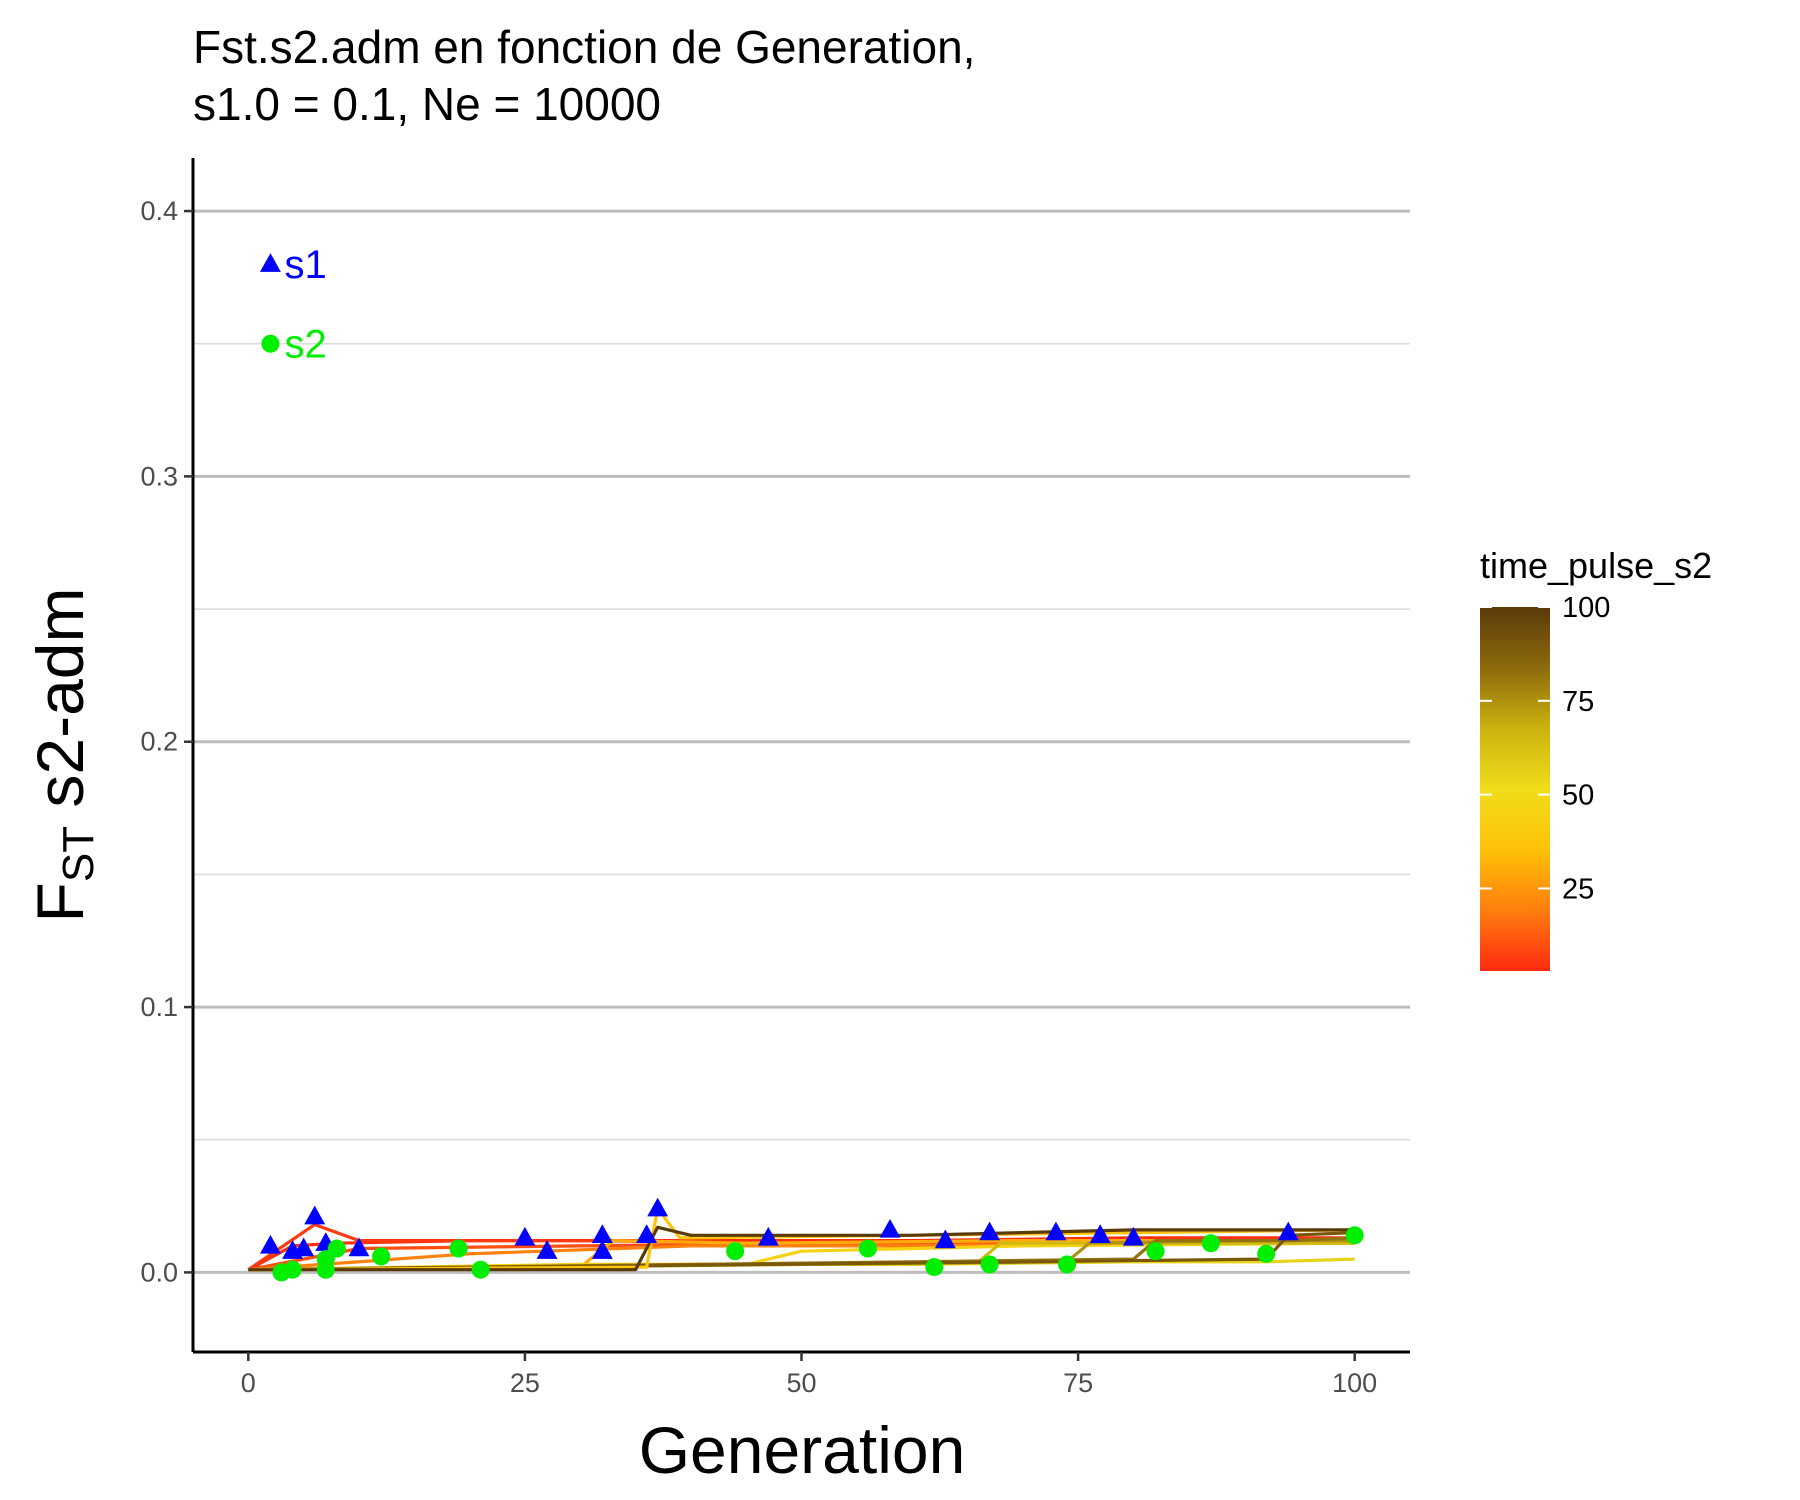  What do you see at coordinates (1515, 789) in the screenshot?
I see `colorbar` at bounding box center [1515, 789].